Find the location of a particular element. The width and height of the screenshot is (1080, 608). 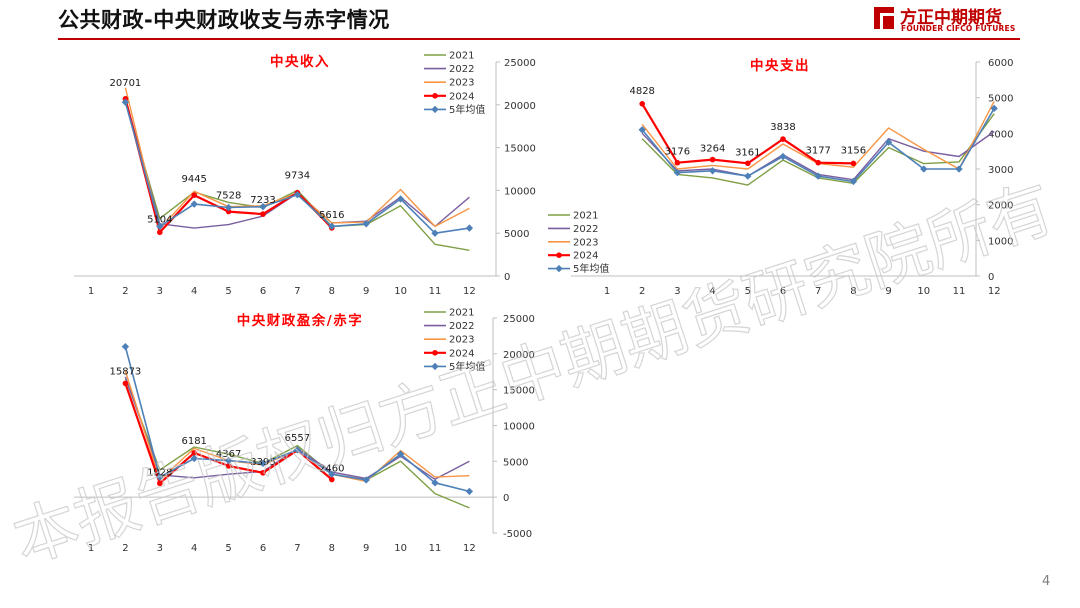

data-label: 4828 is located at coordinates (641, 91).